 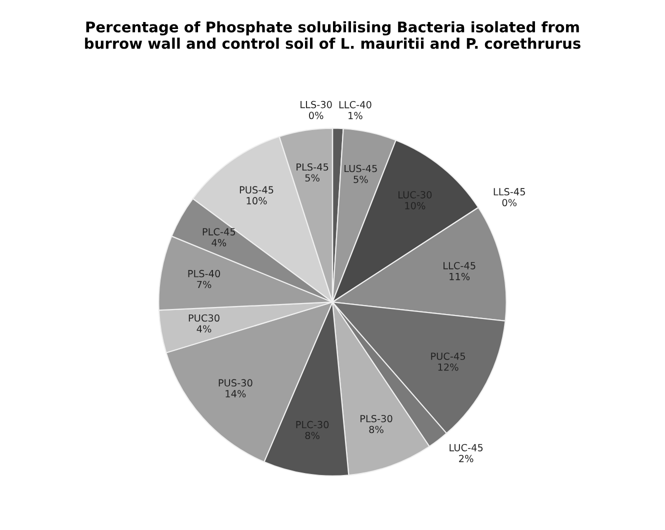 What do you see at coordinates (204, 284) in the screenshot?
I see `data-label: 7%` at bounding box center [204, 284].